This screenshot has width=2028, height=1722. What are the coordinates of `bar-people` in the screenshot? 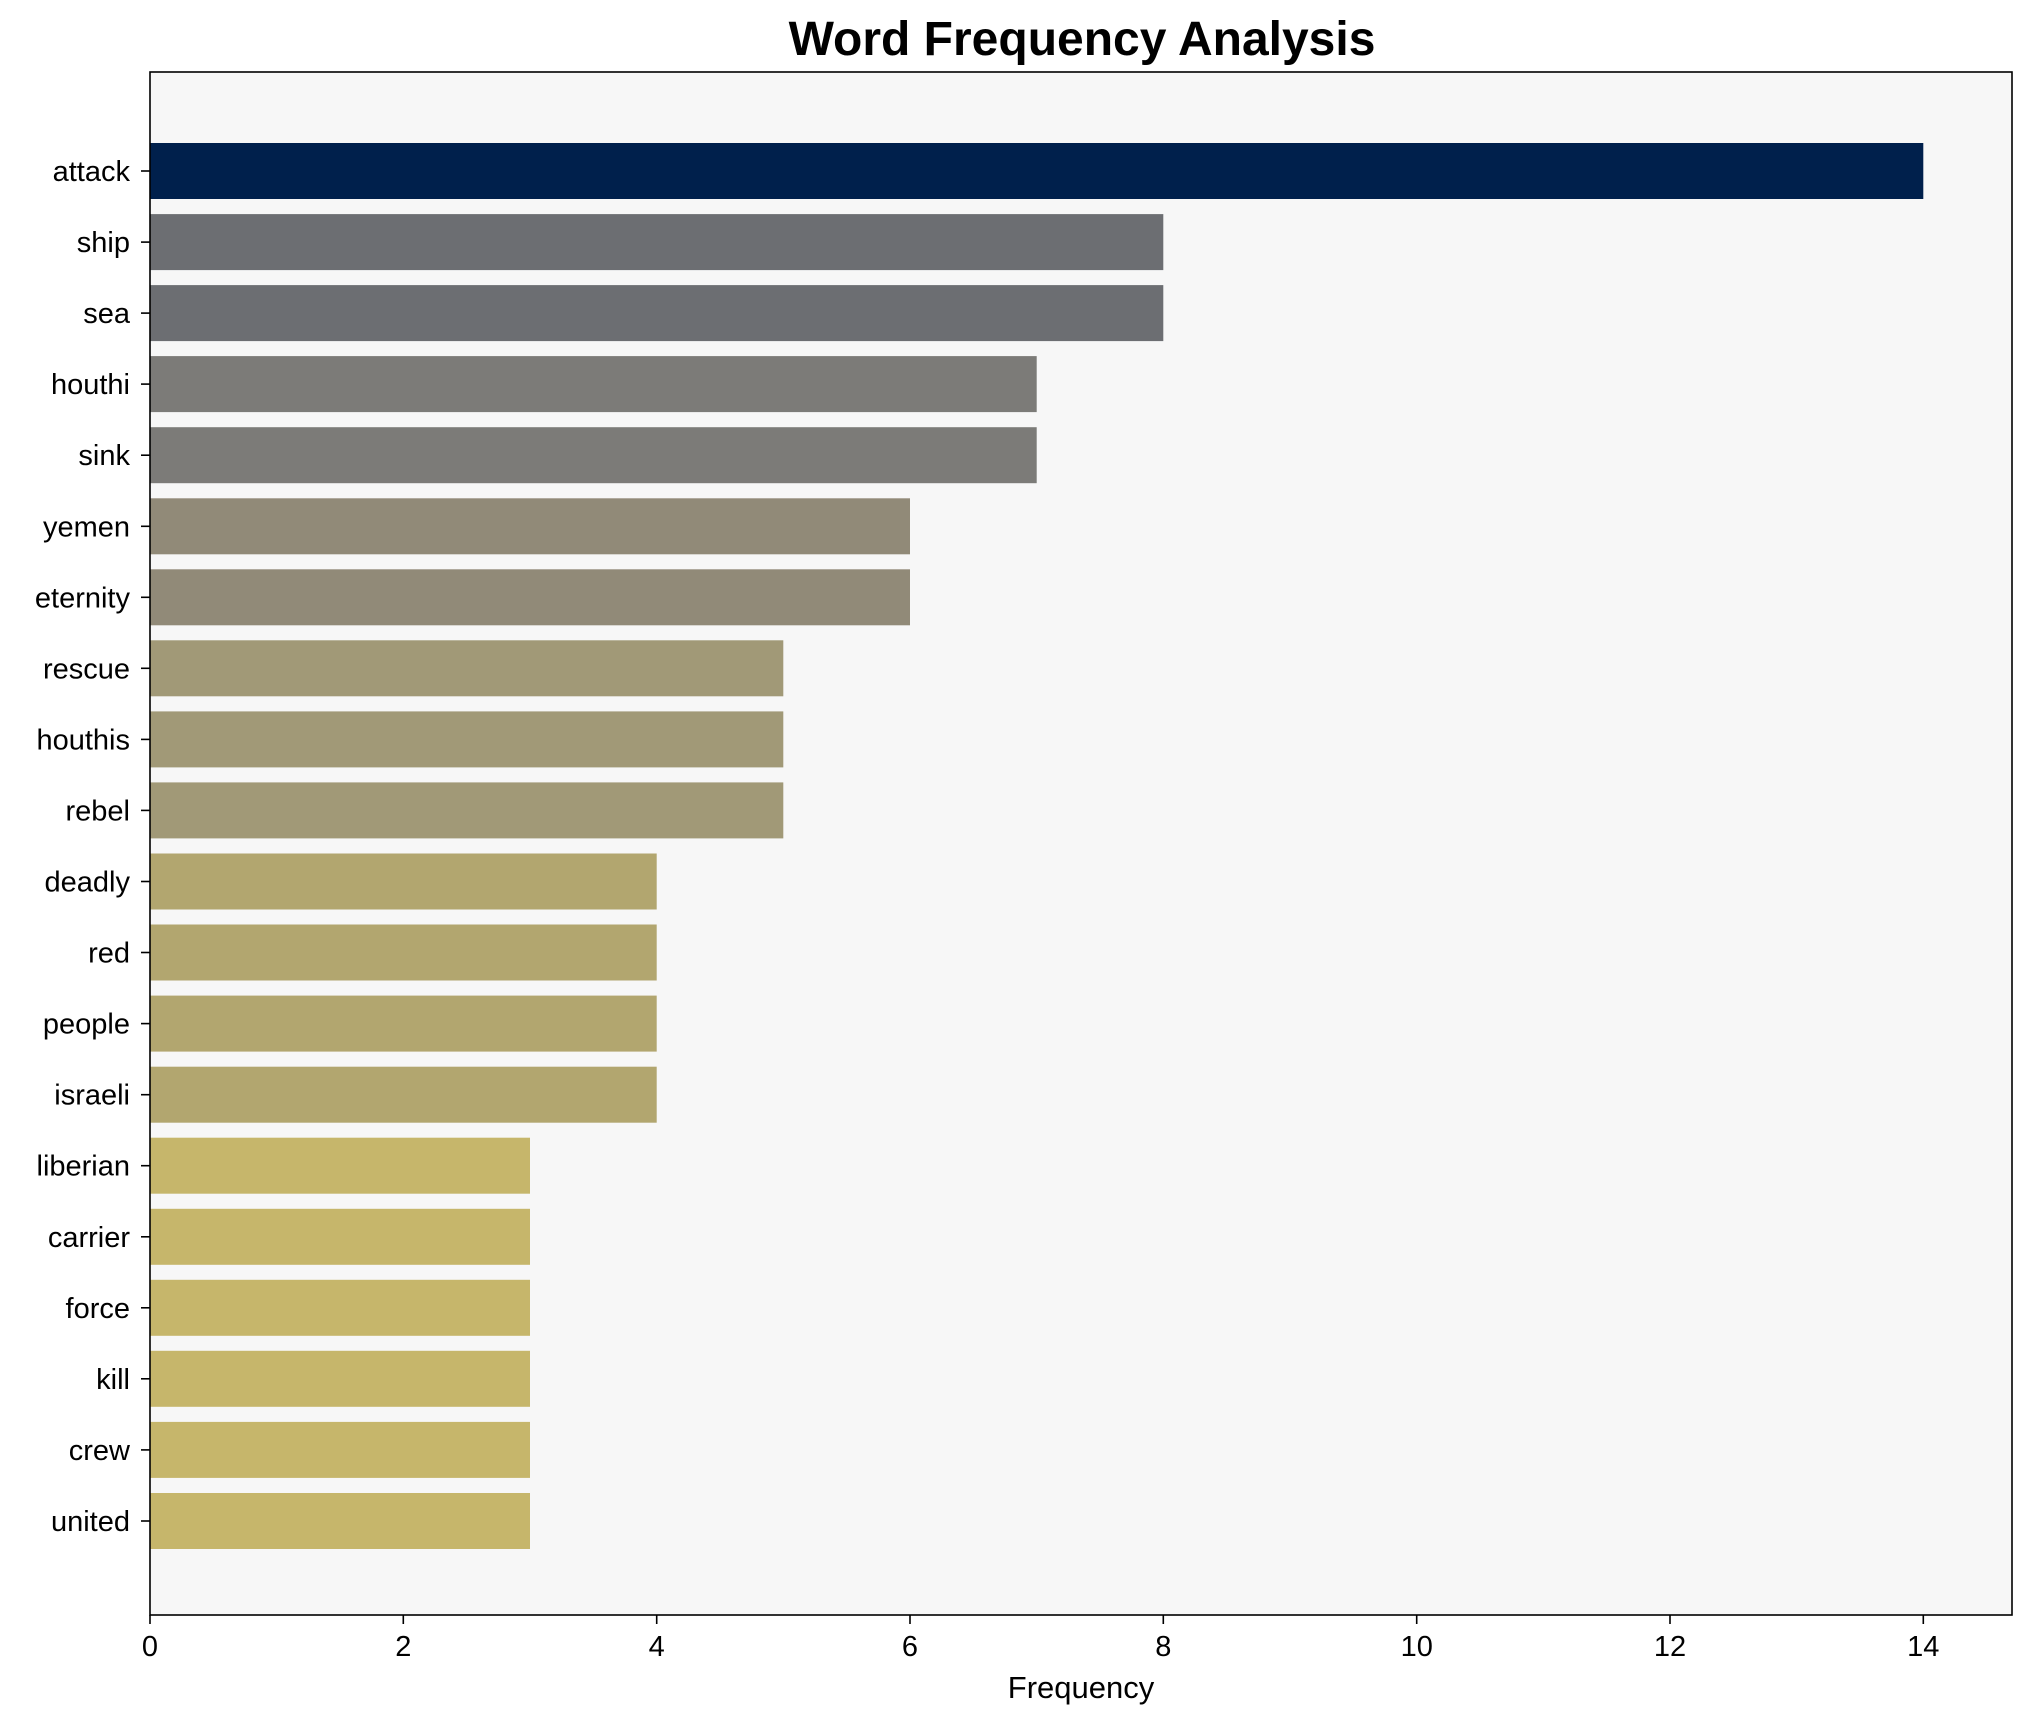 It's located at (403, 1023).